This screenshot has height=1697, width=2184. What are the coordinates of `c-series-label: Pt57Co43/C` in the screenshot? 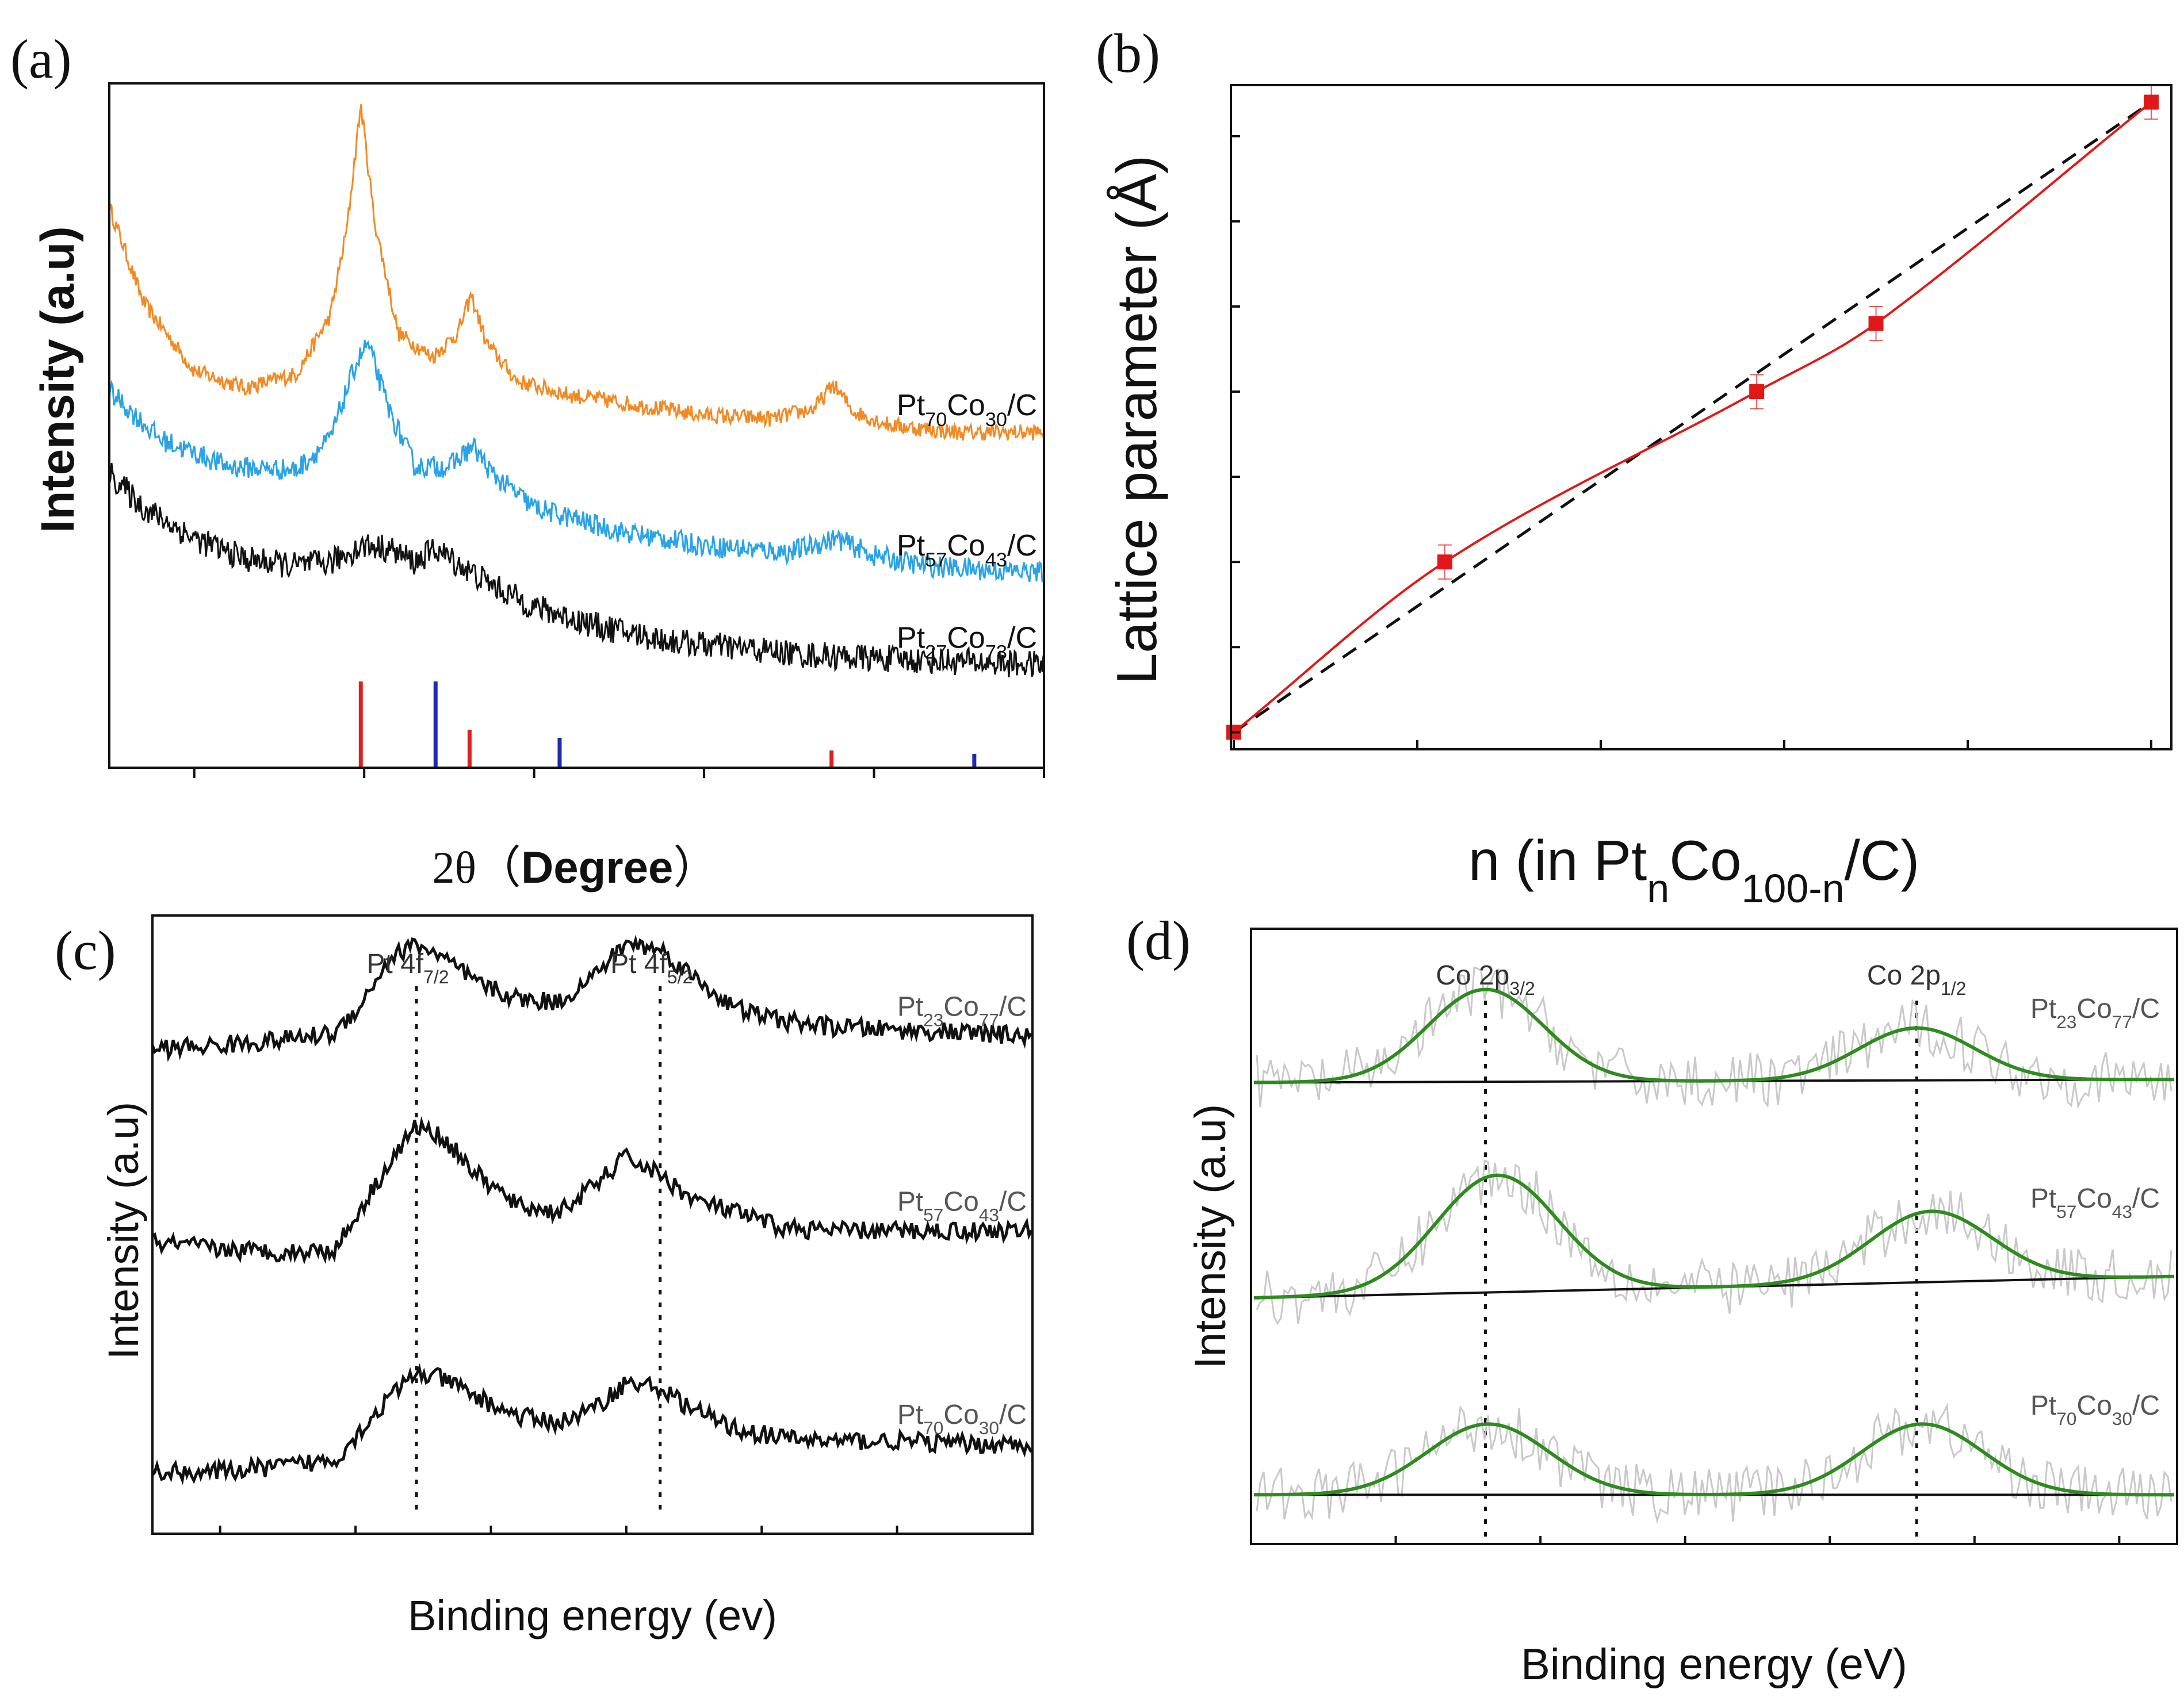 It's located at (962, 1205).